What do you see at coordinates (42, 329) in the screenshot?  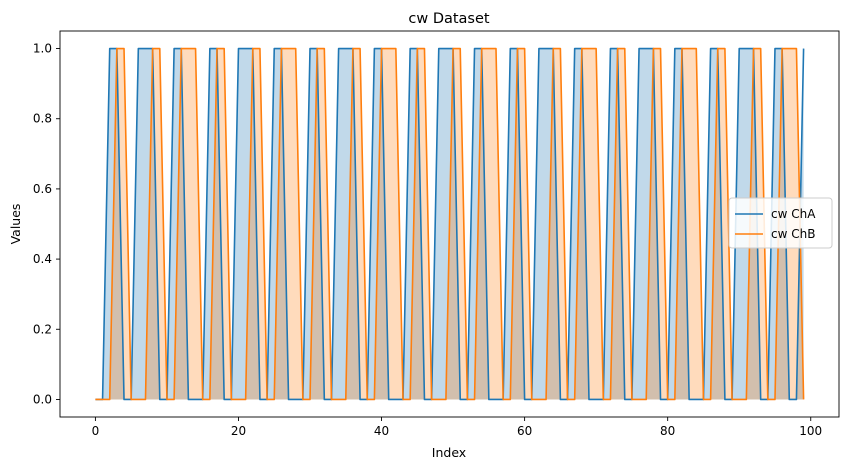 I see `y-tick-label: 0.2` at bounding box center [42, 329].